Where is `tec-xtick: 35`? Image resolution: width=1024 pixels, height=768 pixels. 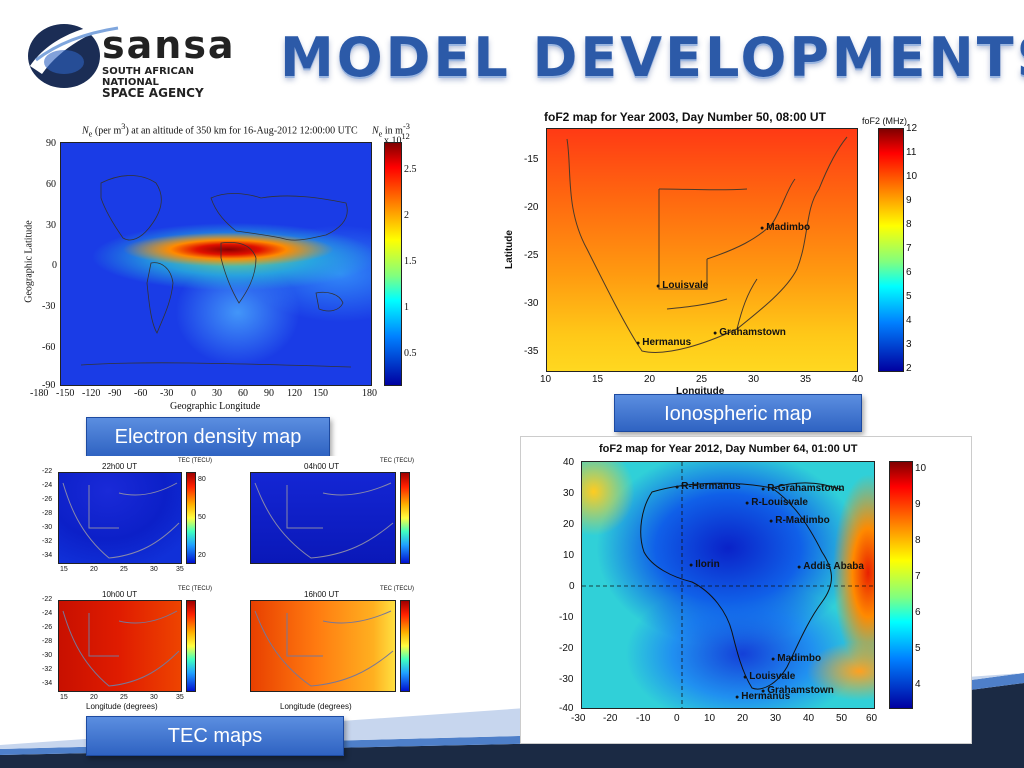 tec-xtick: 35 is located at coordinates (180, 697).